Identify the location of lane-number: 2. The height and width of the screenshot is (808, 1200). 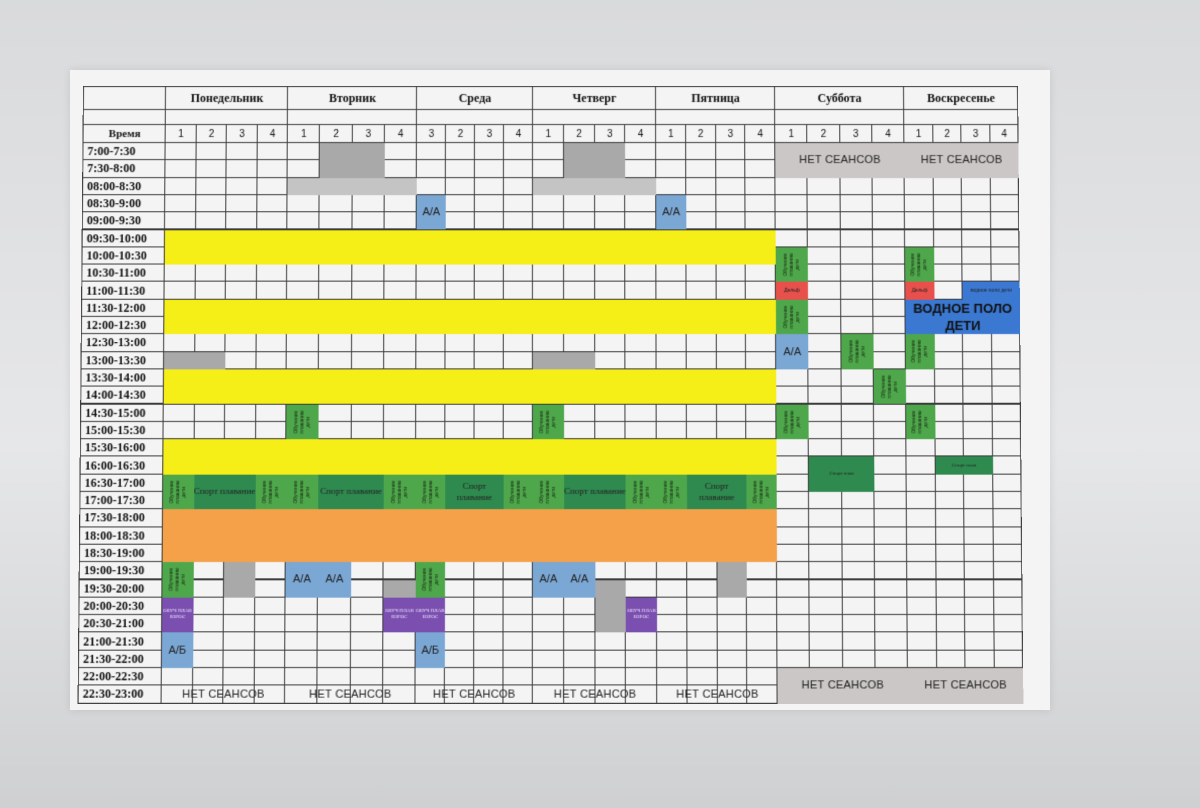
(701, 134).